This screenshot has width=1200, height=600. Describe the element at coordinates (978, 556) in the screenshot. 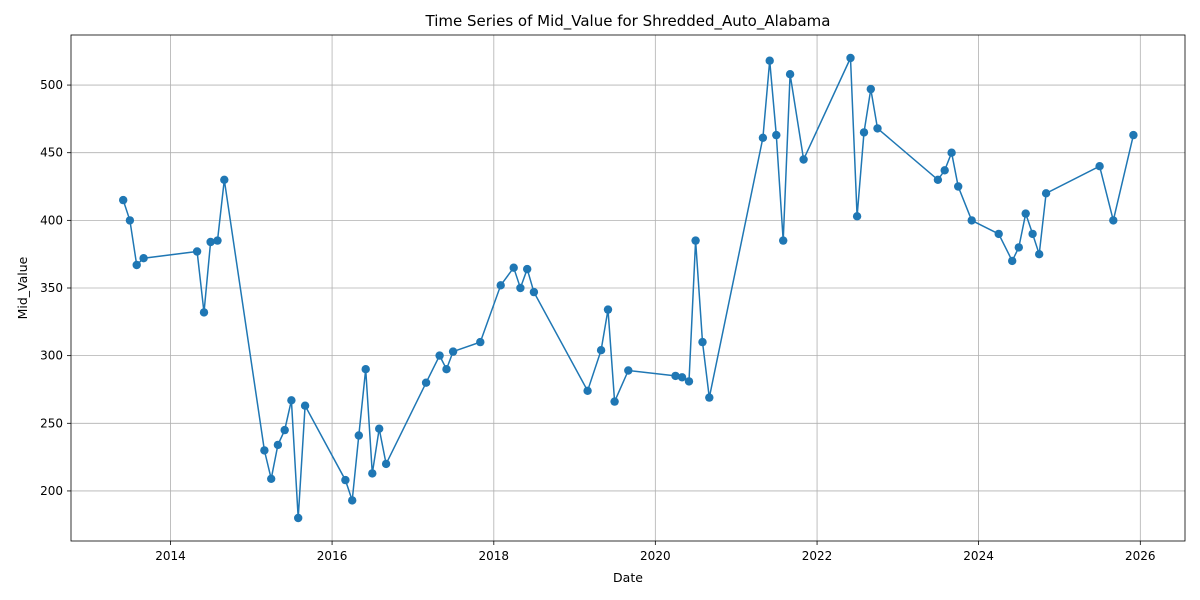

I see `x-tick-label: 2024` at that location.